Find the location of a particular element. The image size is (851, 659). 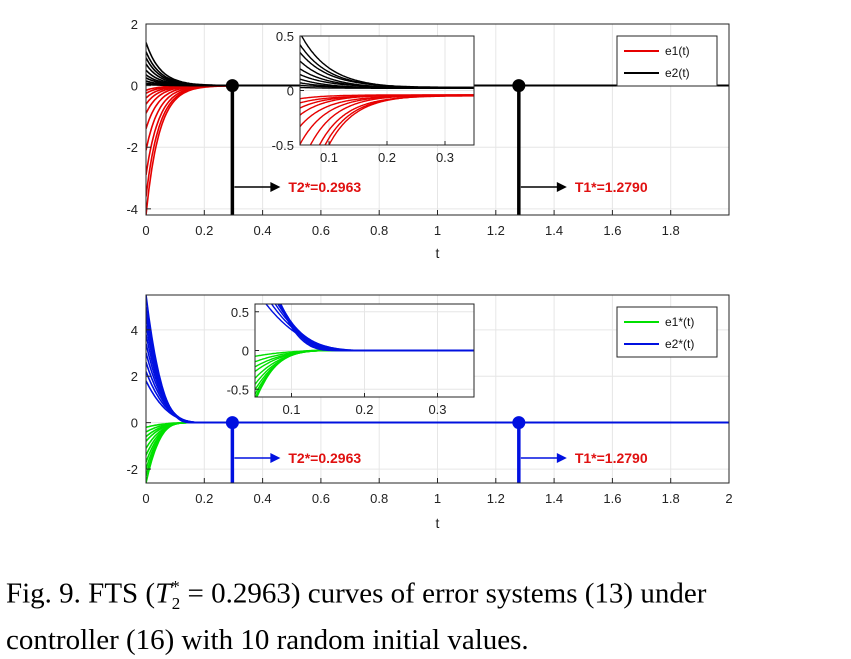

legend: e1(t) e2(t) is located at coordinates (667, 61).